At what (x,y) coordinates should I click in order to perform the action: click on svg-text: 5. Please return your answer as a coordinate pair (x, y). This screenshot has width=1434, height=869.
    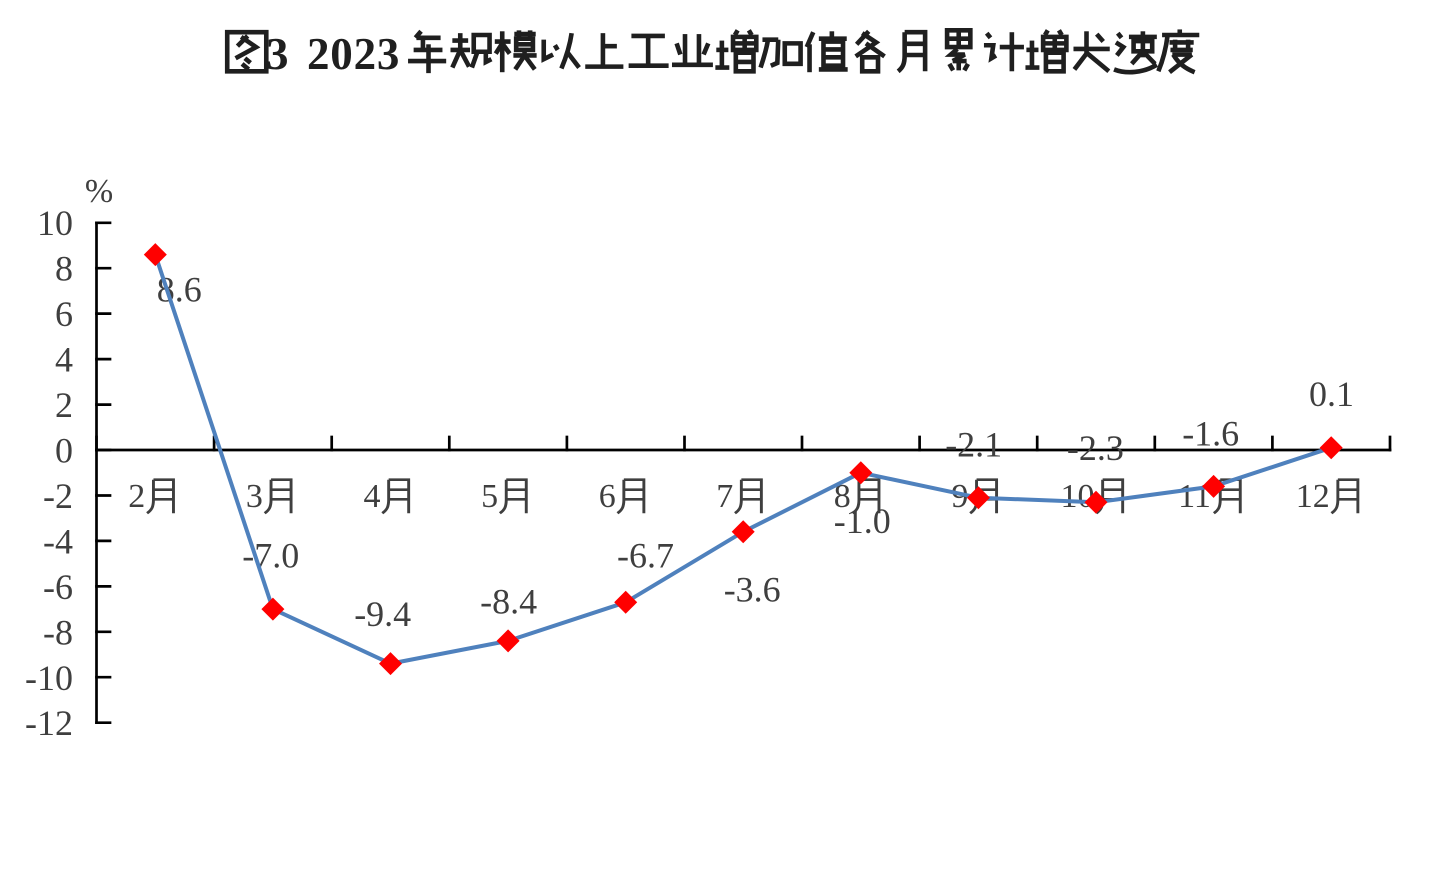
    Looking at the image, I should click on (489, 496).